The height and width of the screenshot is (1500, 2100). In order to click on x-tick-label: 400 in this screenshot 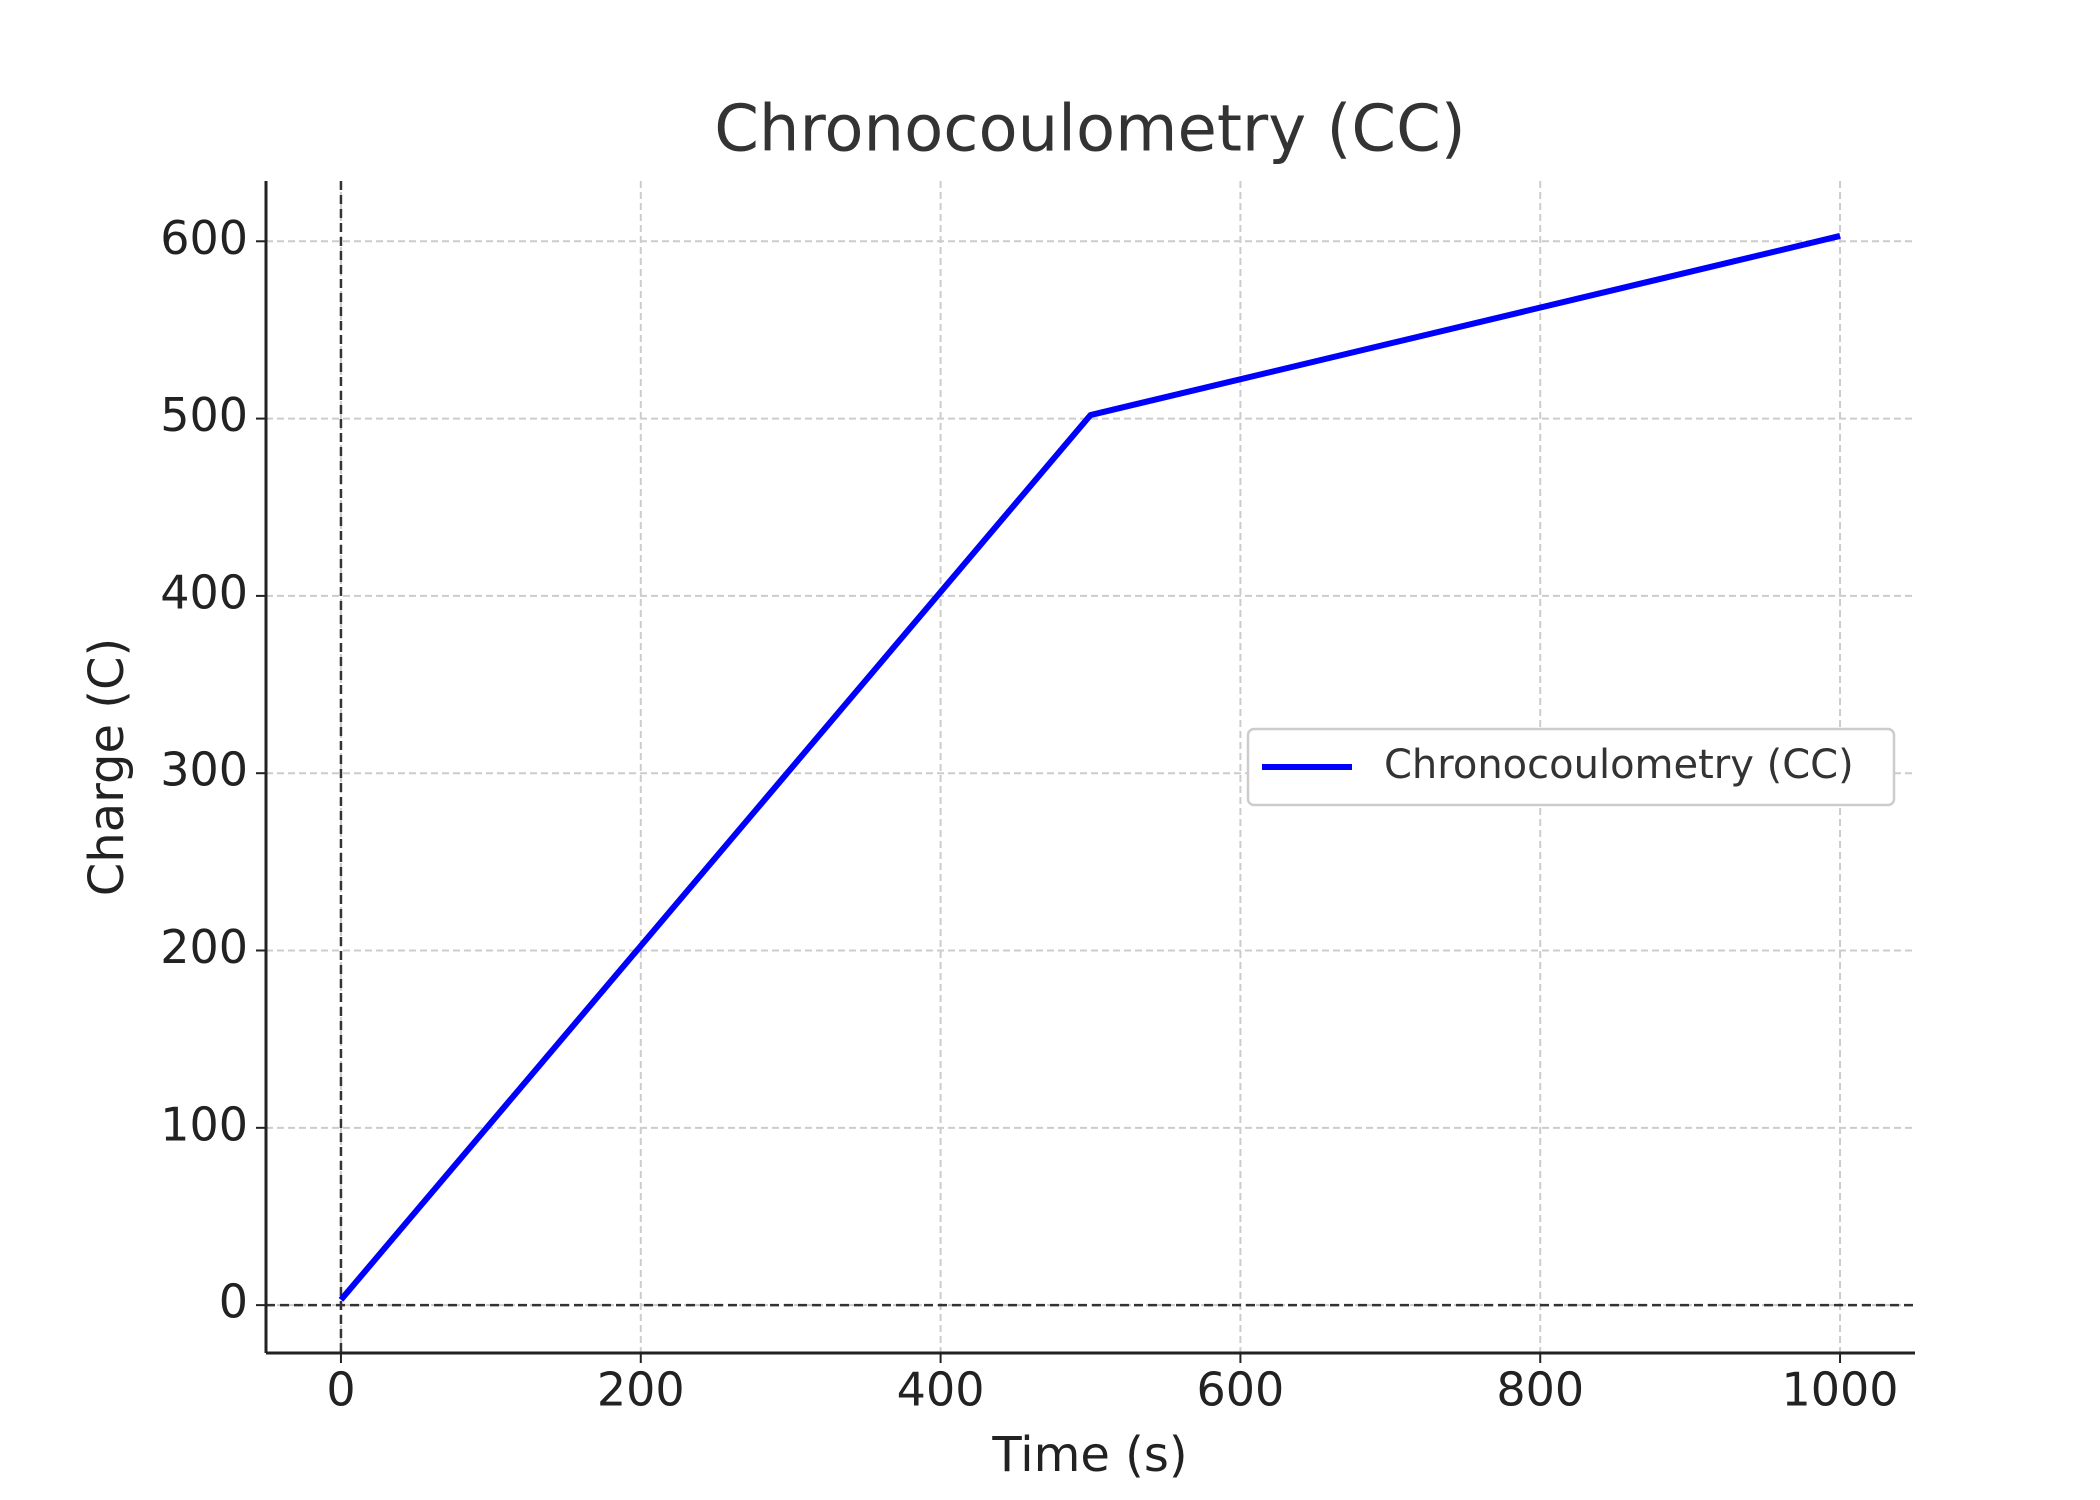, I will do `click(941, 1390)`.